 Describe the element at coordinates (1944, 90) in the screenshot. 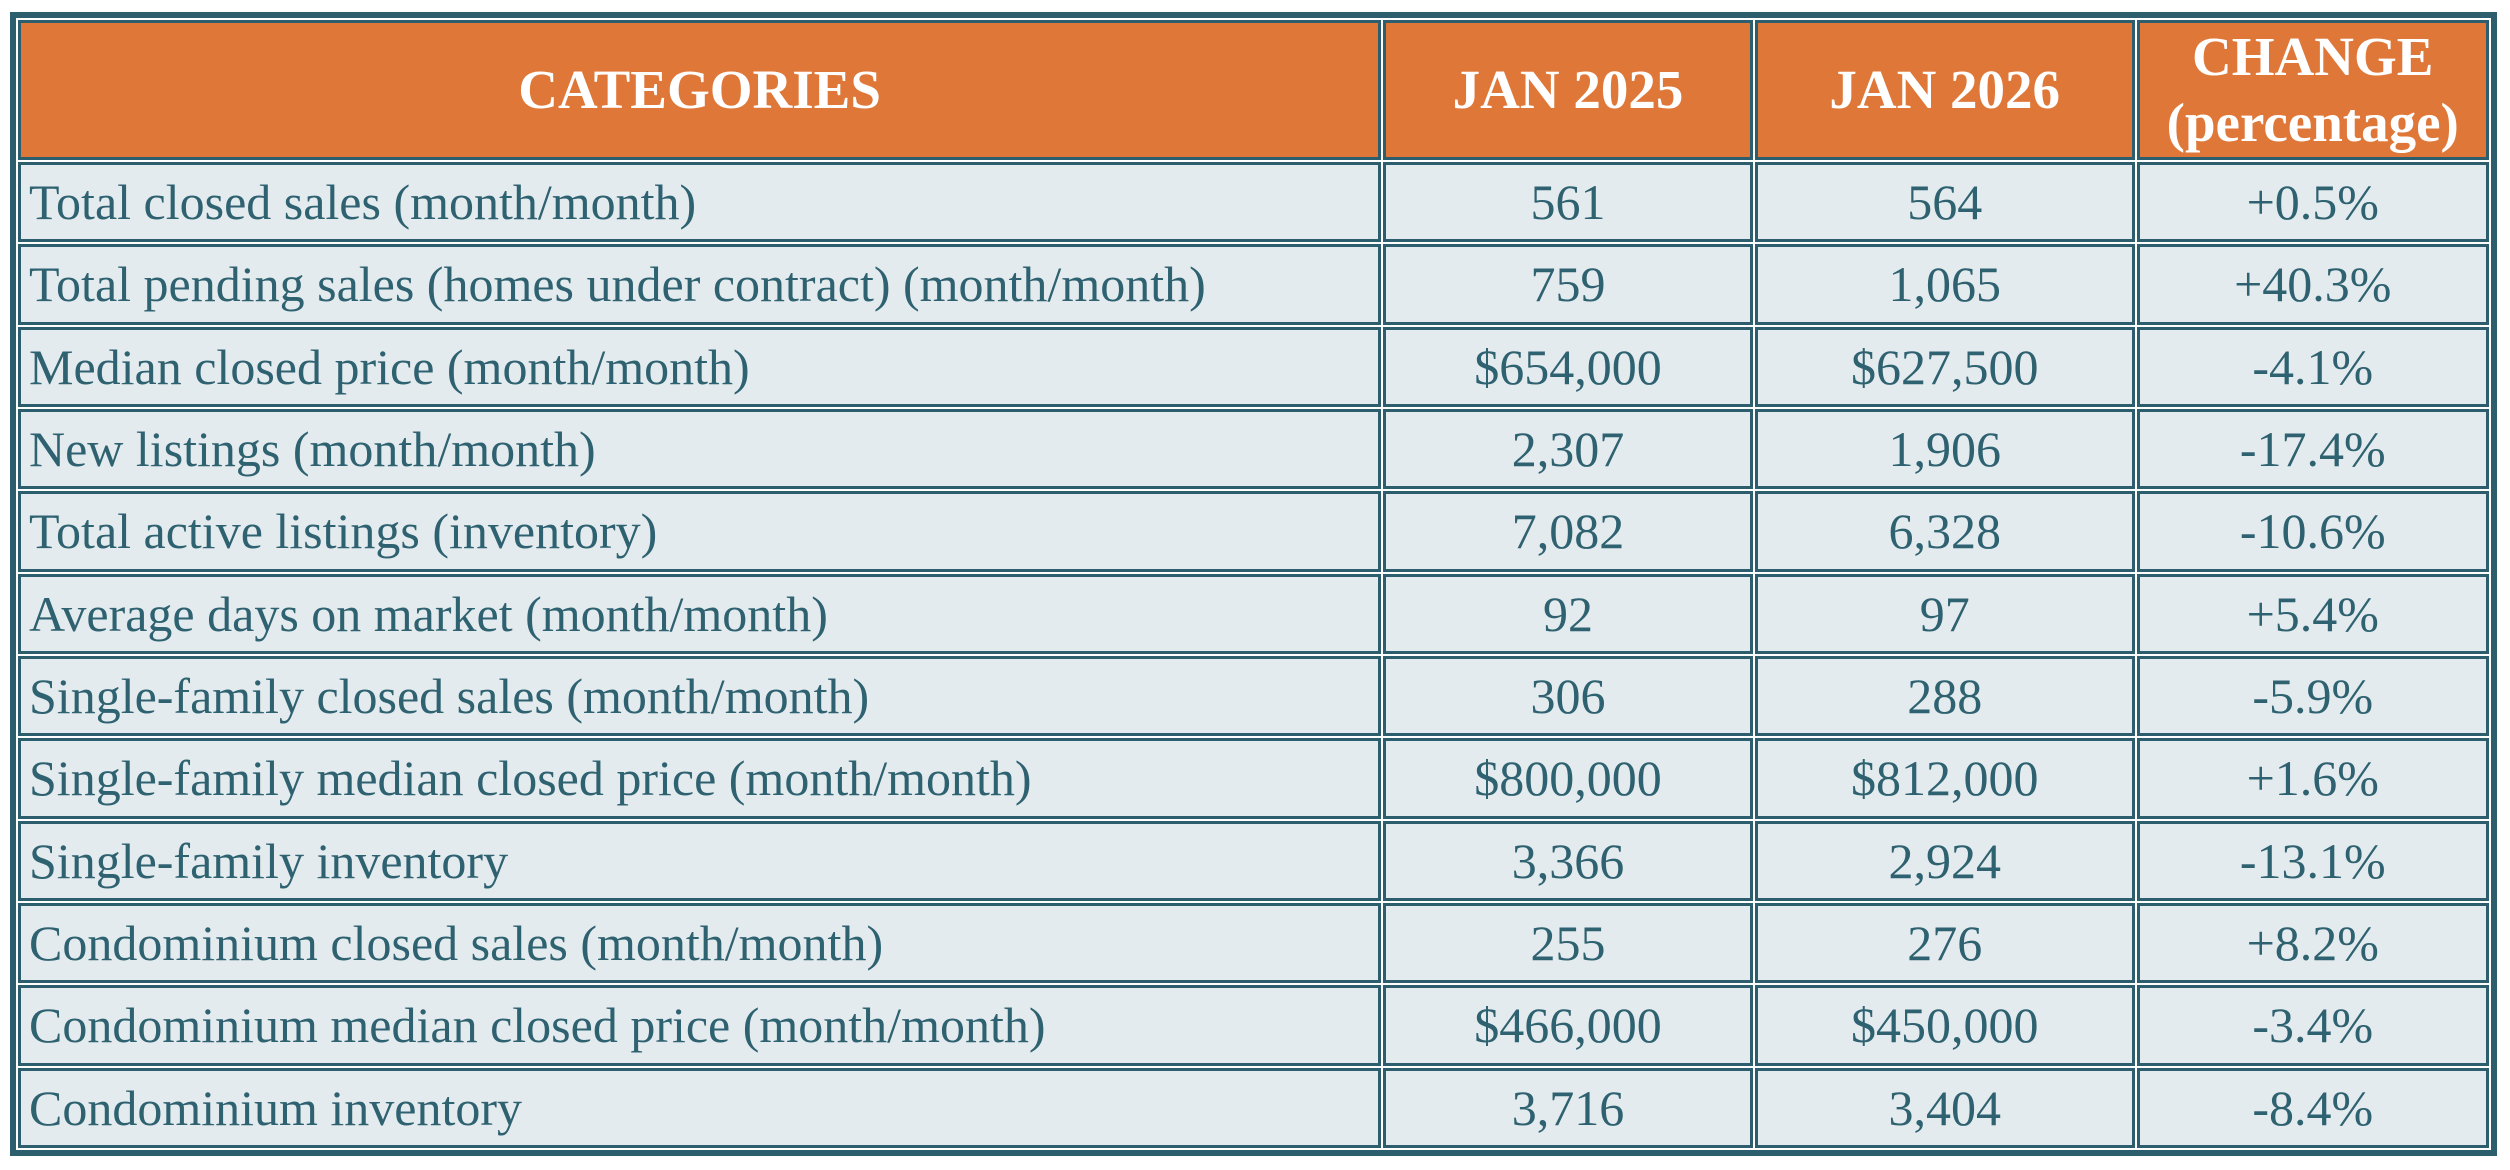

I see `header-jan-2026: JAN 2026` at that location.